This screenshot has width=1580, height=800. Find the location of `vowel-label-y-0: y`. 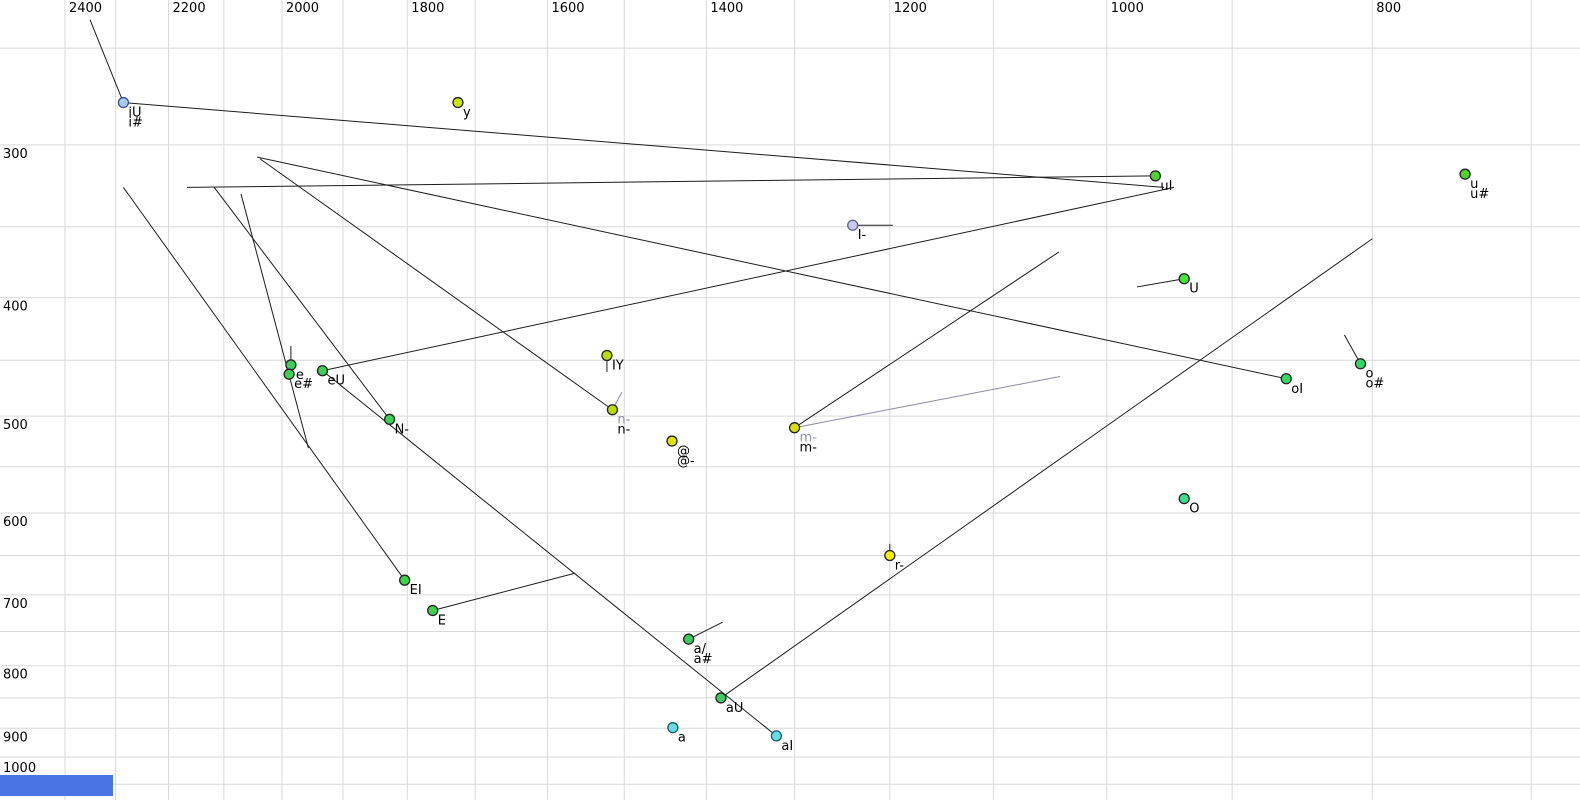

vowel-label-y-0: y is located at coordinates (467, 113).